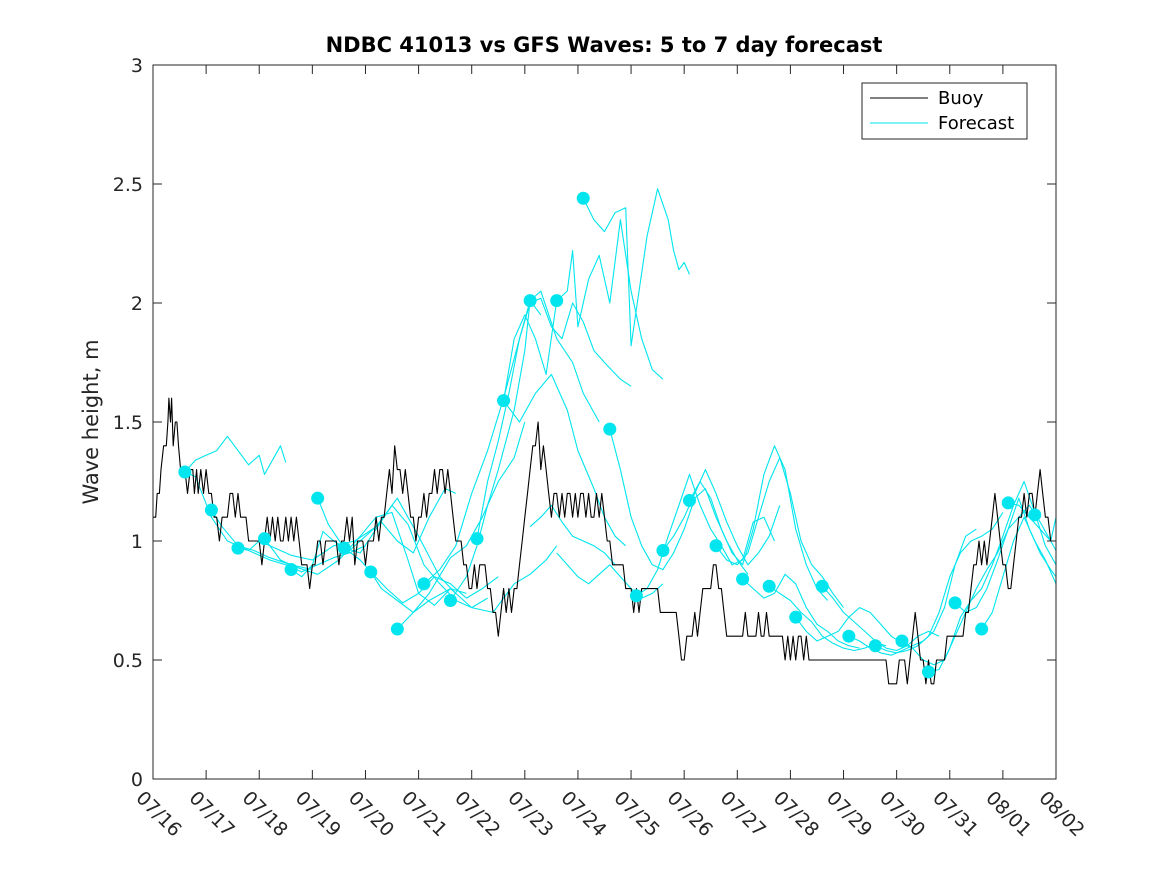 Image resolution: width=1167 pixels, height=875 pixels. What do you see at coordinates (265, 814) in the screenshot?
I see `x-tick-label: 07/18` at bounding box center [265, 814].